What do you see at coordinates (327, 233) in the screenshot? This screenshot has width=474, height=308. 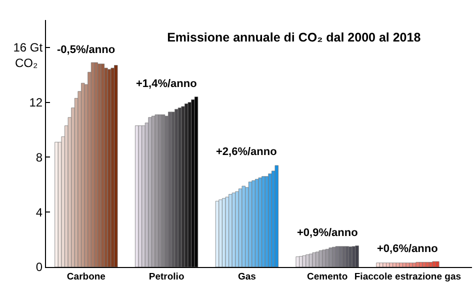 I see `annotation: +0,9%/anno` at bounding box center [327, 233].